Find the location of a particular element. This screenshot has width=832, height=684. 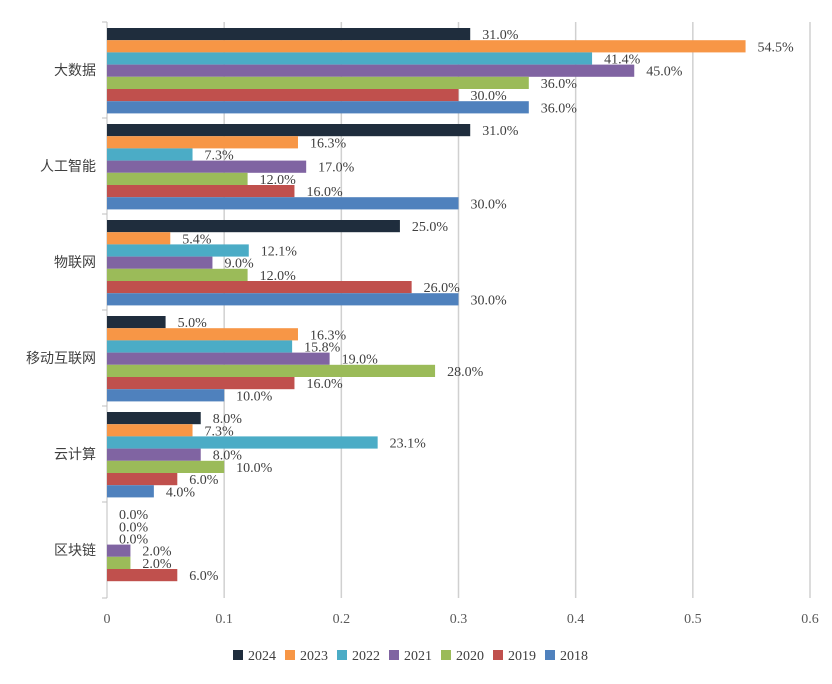

data-label: 4.0% is located at coordinates (181, 492).